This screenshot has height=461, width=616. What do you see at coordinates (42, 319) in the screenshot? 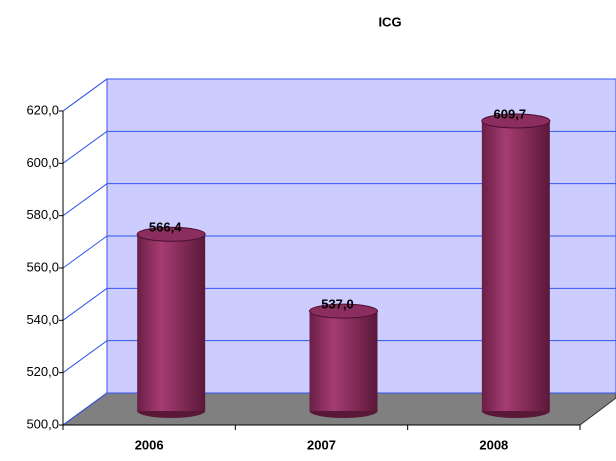
I see `y-tick-label: 540,0` at bounding box center [42, 319].